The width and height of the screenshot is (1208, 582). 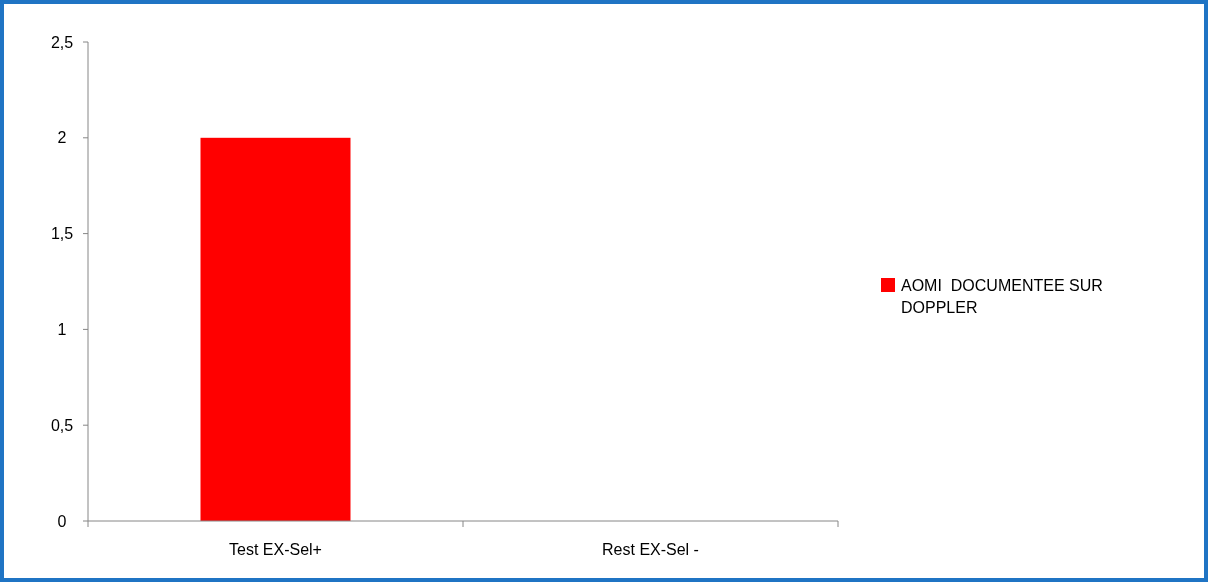 I want to click on legend-label: AOMI DOCUMENTEE SUR DOPPLER, so click(x=1002, y=296).